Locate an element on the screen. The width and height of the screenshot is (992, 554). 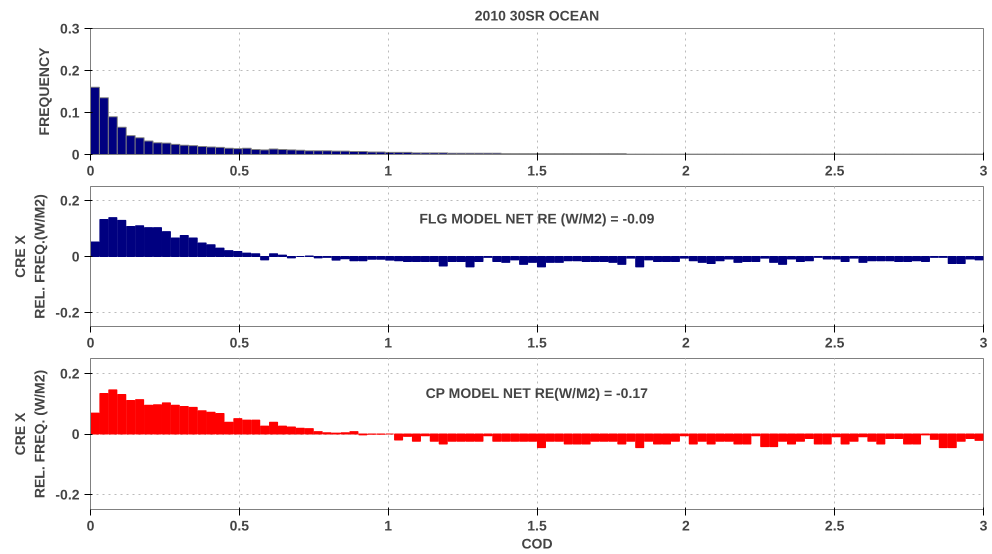
annotation: FLG MODEL NET RE (W/M2) = -0.09 is located at coordinates (537, 218).